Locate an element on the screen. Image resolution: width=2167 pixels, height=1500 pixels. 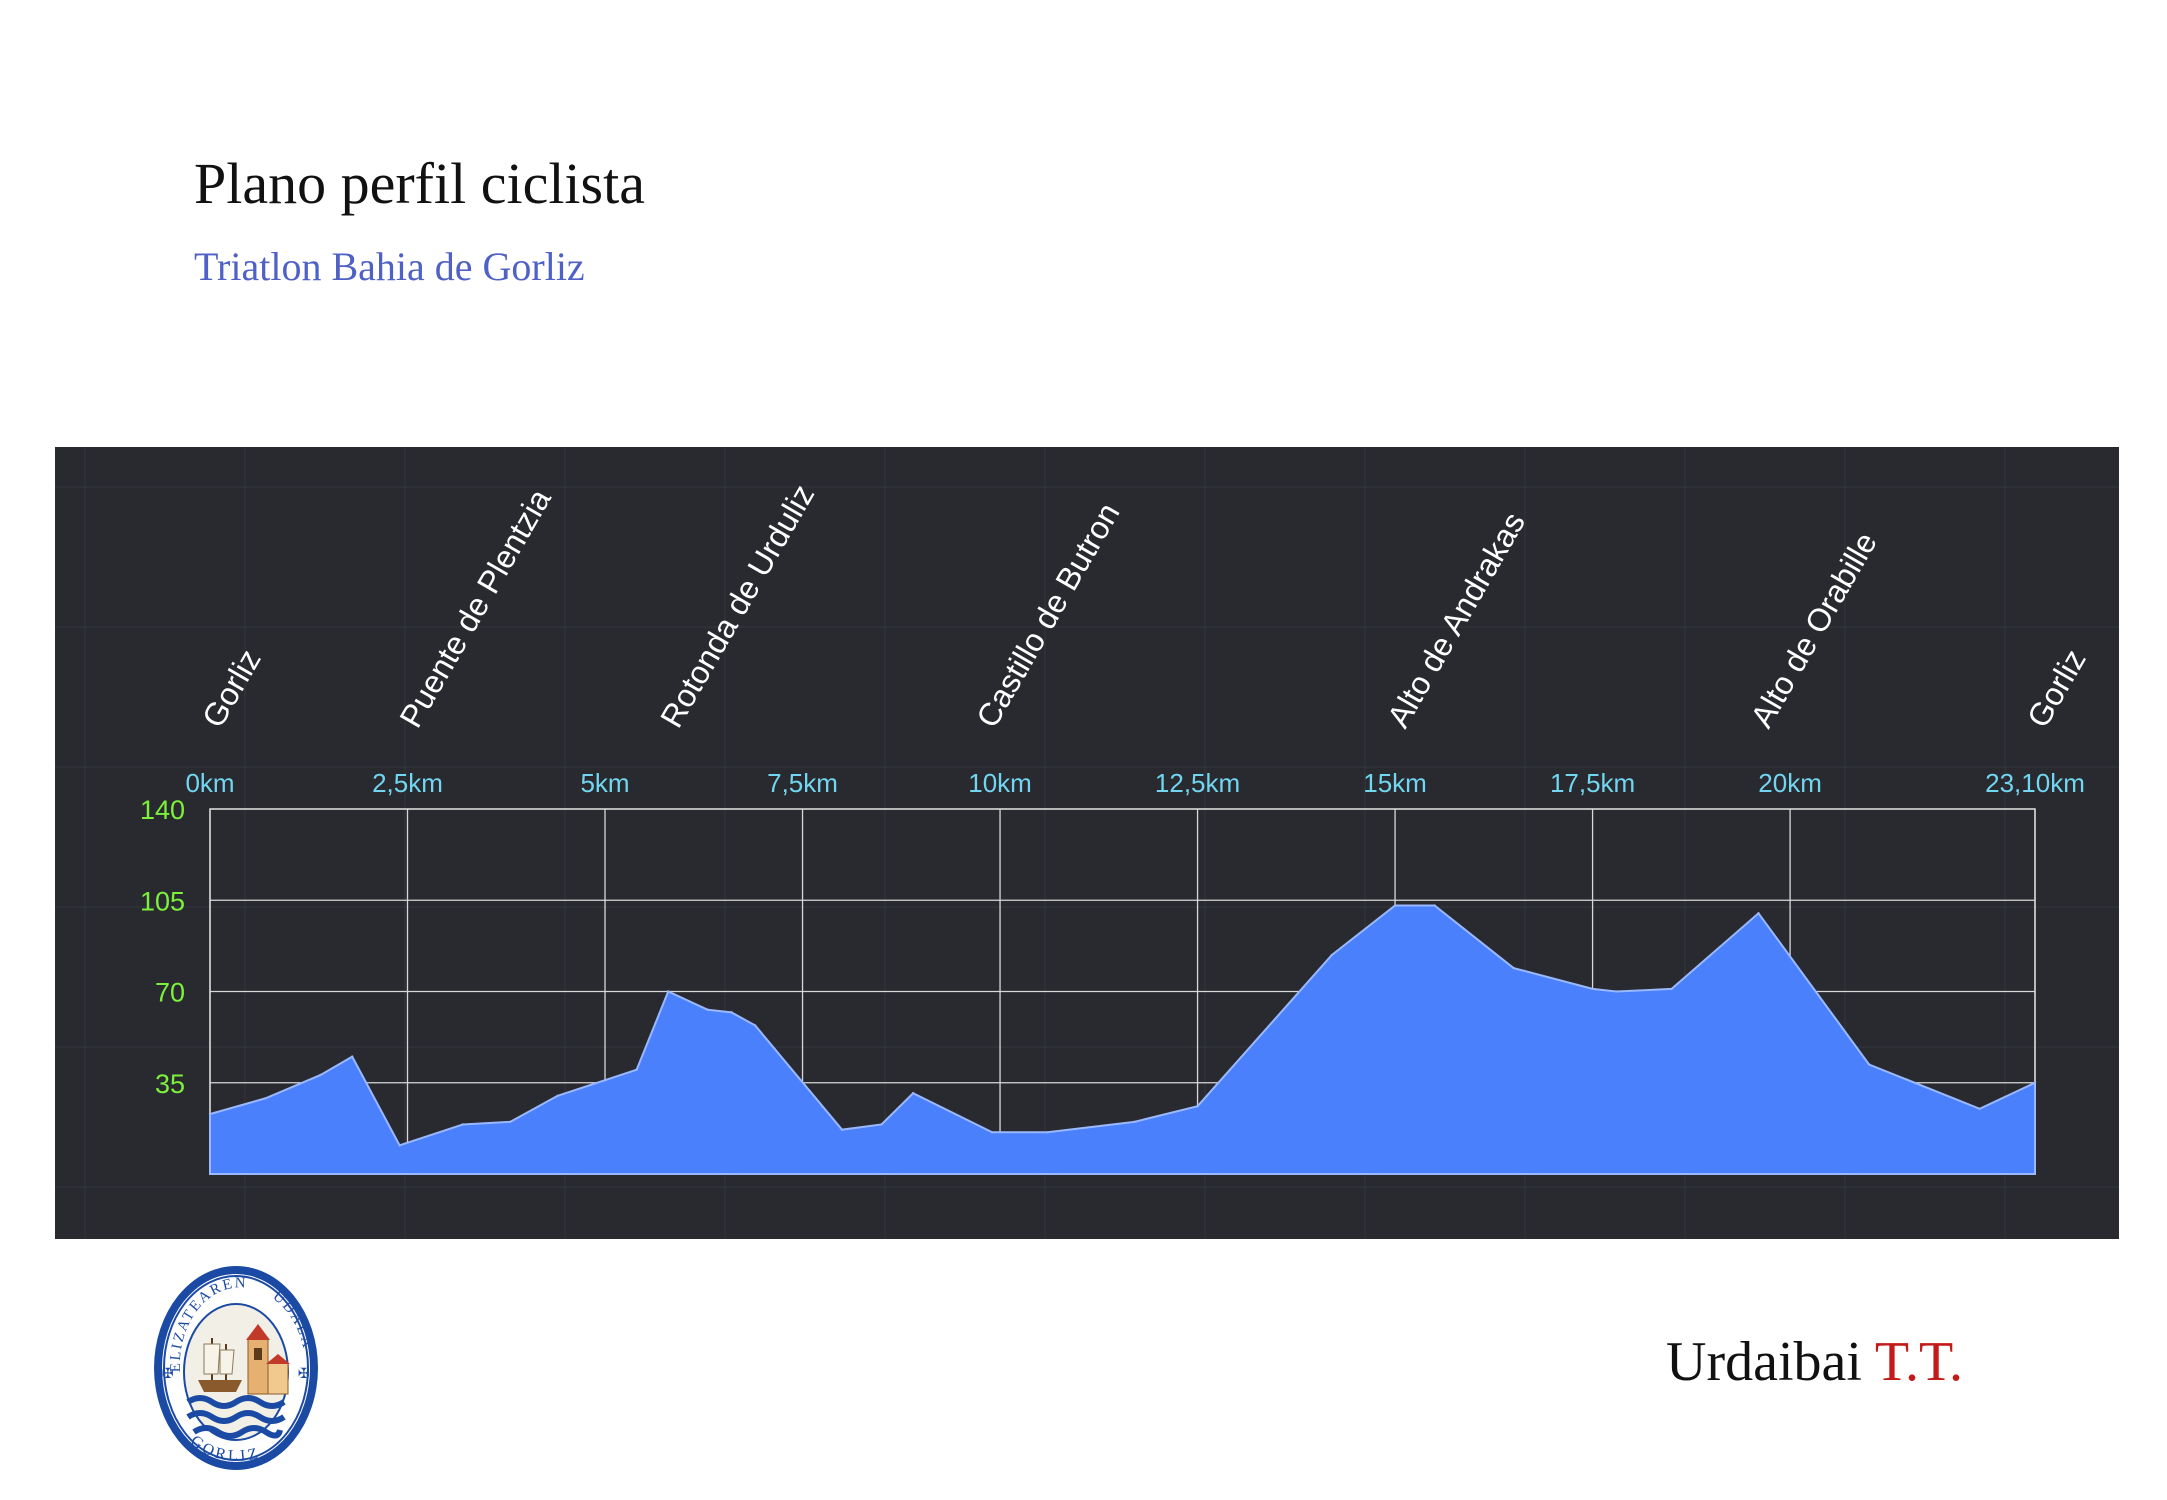
y-tick-label: 70 is located at coordinates (170, 993).